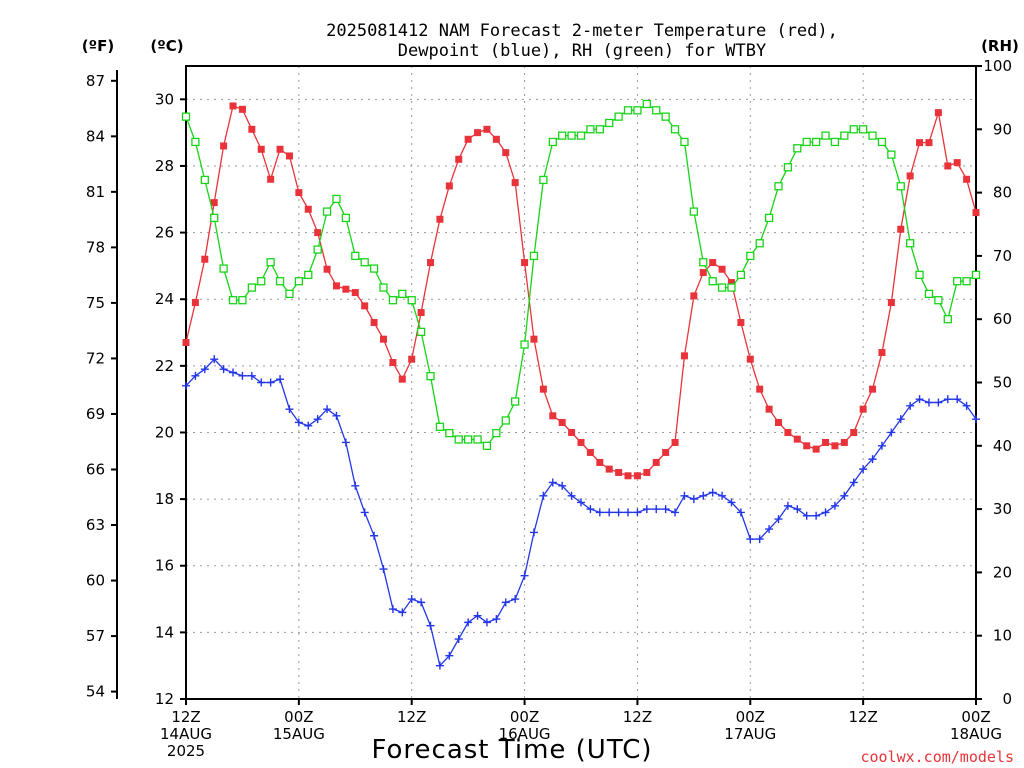 Image resolution: width=1024 pixels, height=768 pixels. What do you see at coordinates (164, 99) in the screenshot?
I see `celsius-tick-label: 30` at bounding box center [164, 99].